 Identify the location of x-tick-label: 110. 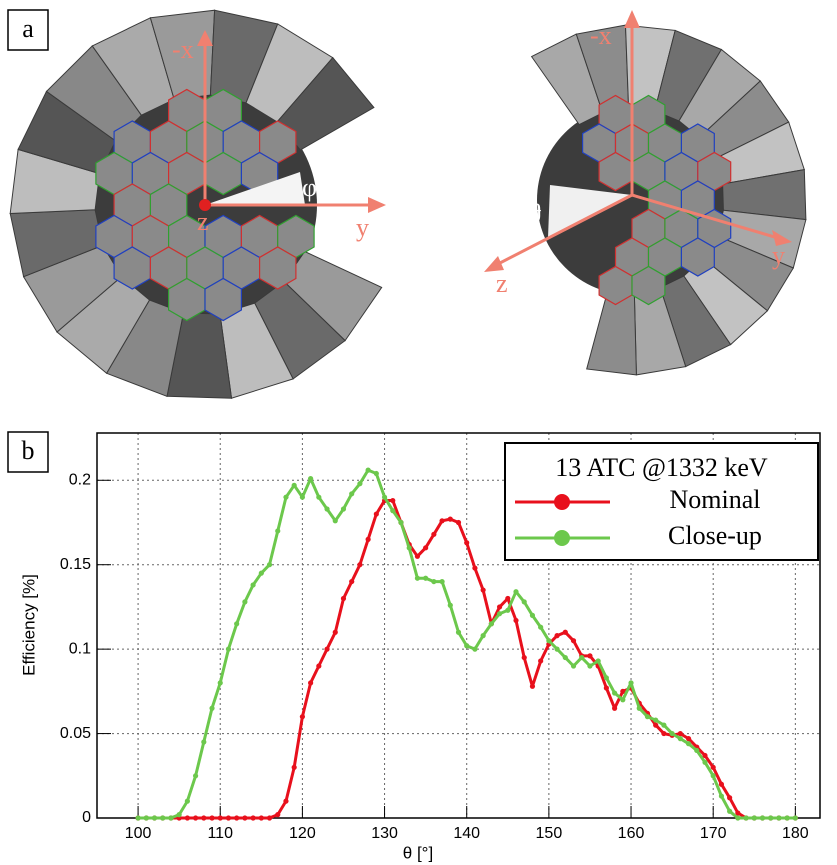
(220, 833).